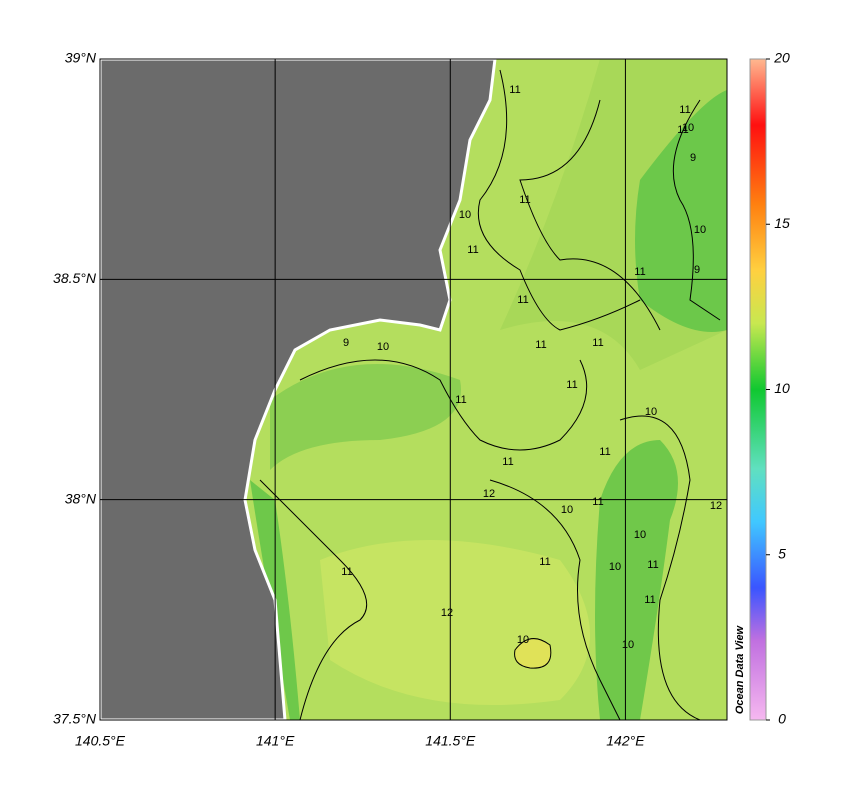 This screenshot has width=864, height=803. What do you see at coordinates (782, 223) in the screenshot?
I see `colorbar-label: 15` at bounding box center [782, 223].